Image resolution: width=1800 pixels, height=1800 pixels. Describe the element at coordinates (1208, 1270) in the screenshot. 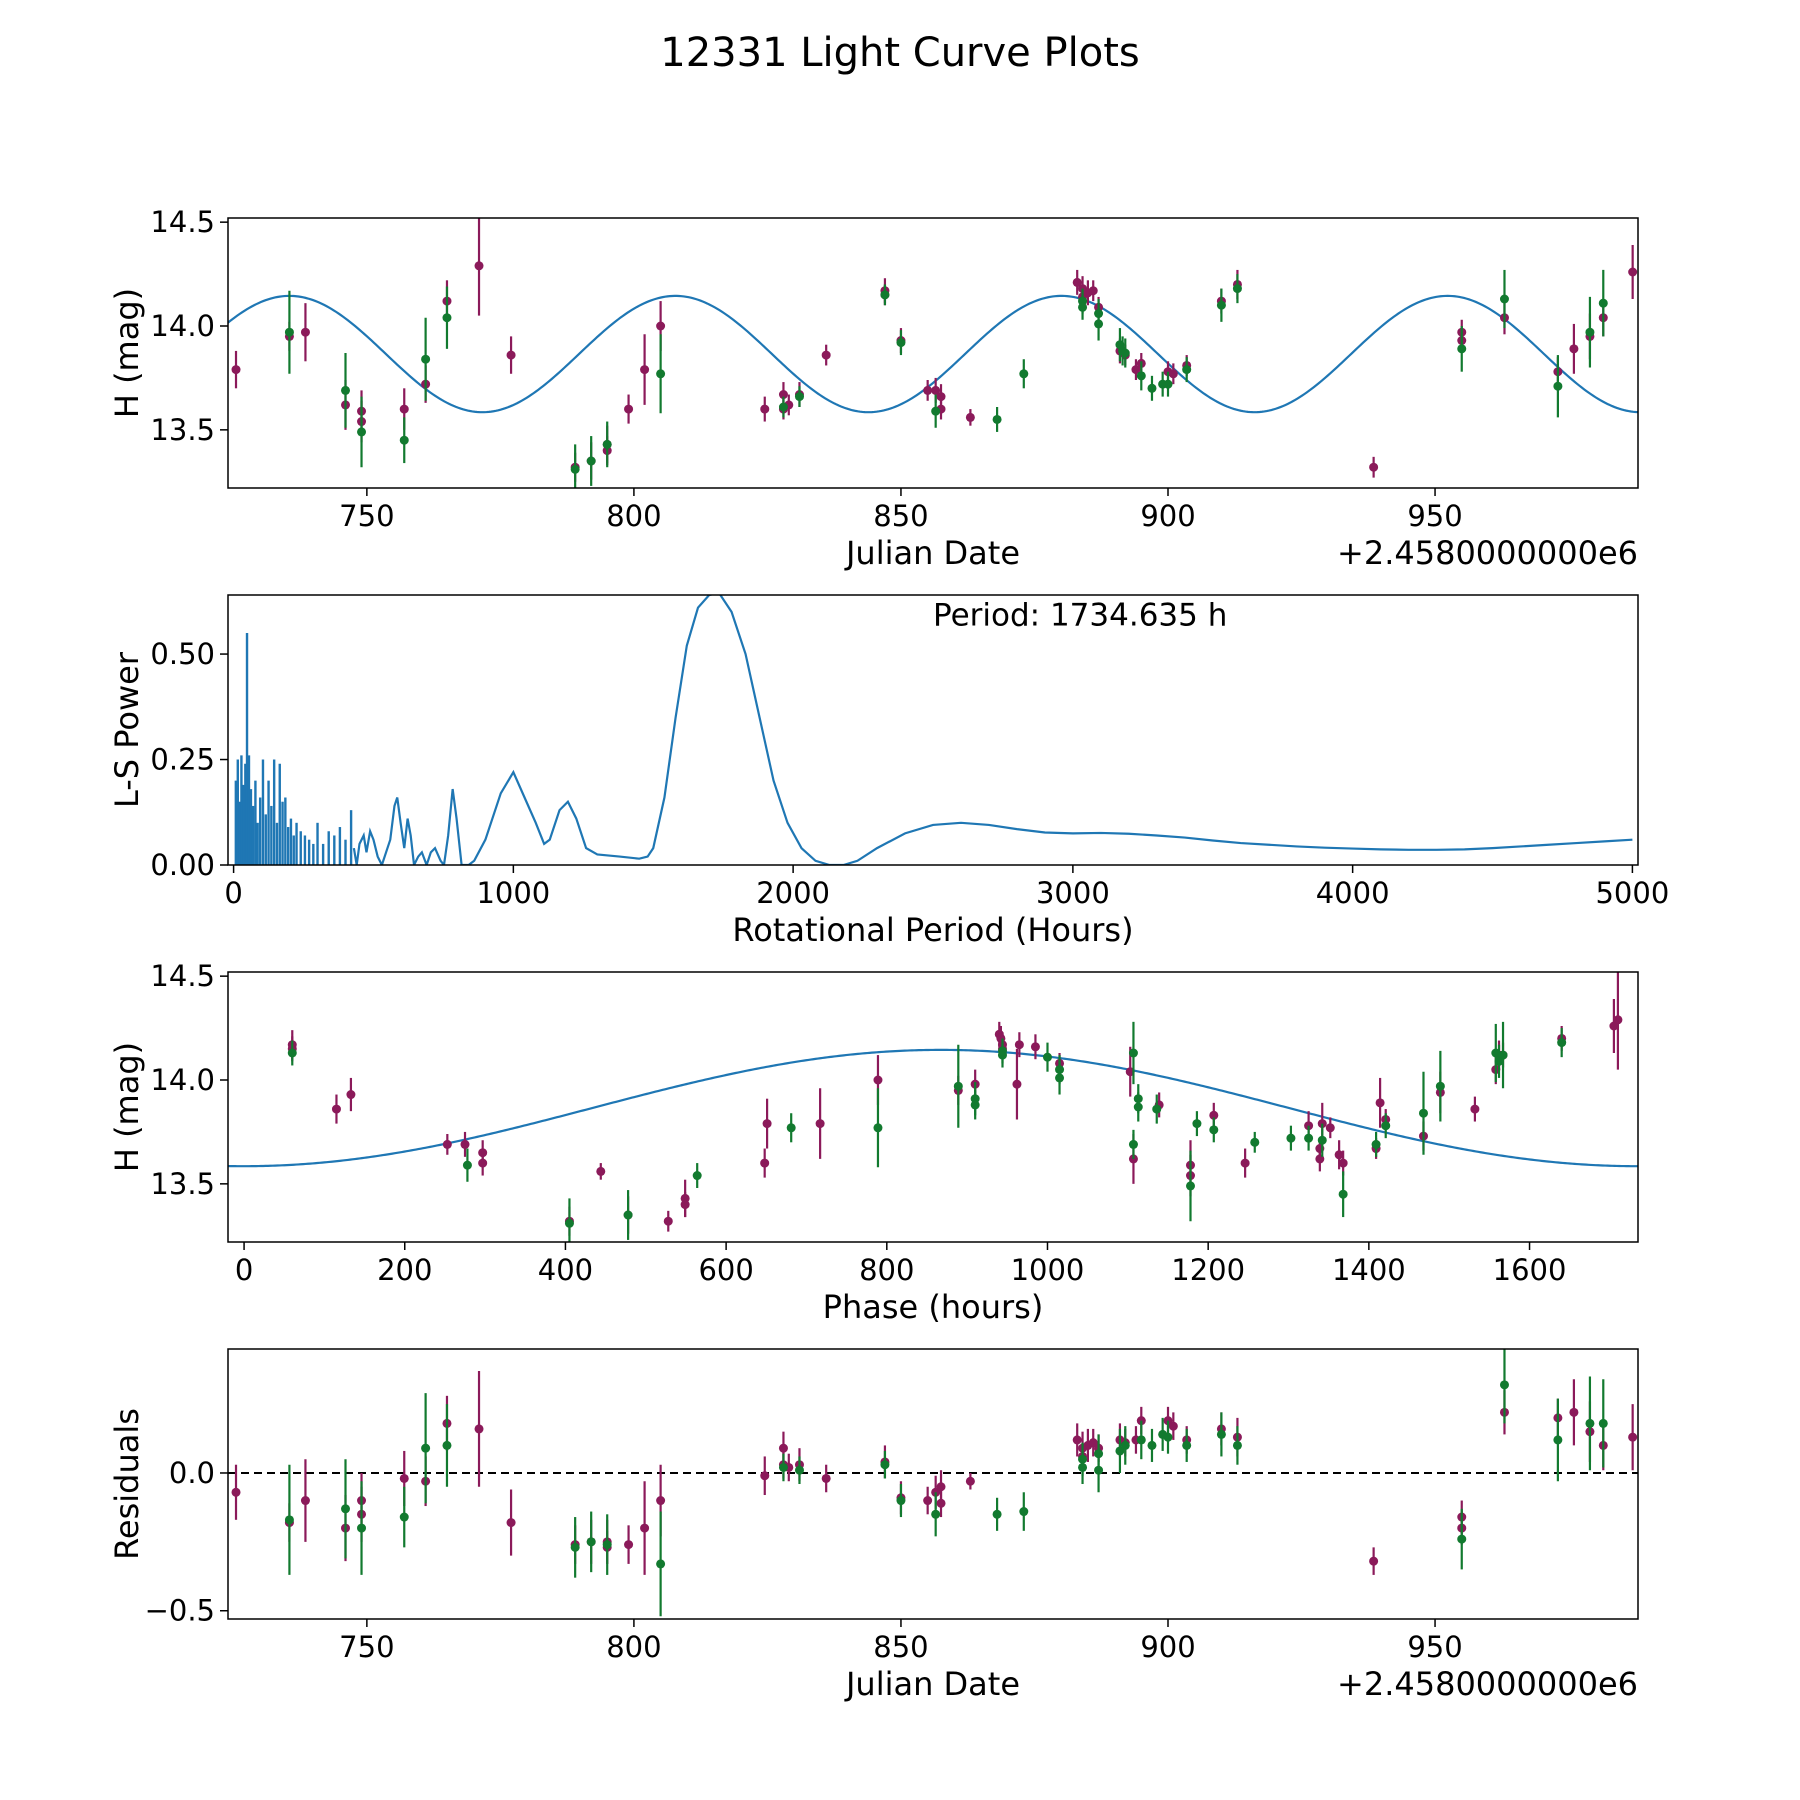

I see `x-tick-label: 1200` at that location.